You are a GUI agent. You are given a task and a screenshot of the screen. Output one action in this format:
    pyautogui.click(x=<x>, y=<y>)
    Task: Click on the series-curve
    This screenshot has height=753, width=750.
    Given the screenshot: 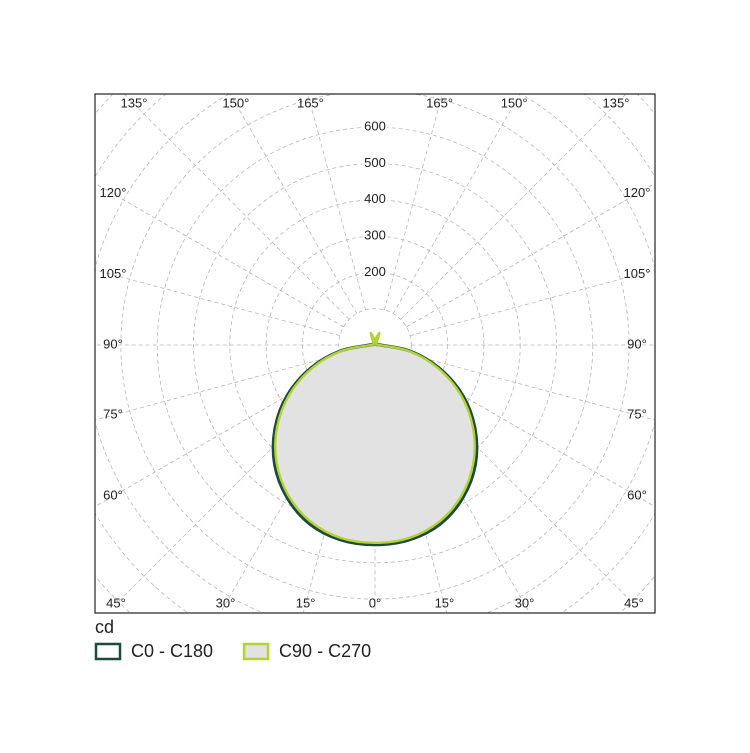 What is the action you would take?
    pyautogui.click(x=375, y=438)
    